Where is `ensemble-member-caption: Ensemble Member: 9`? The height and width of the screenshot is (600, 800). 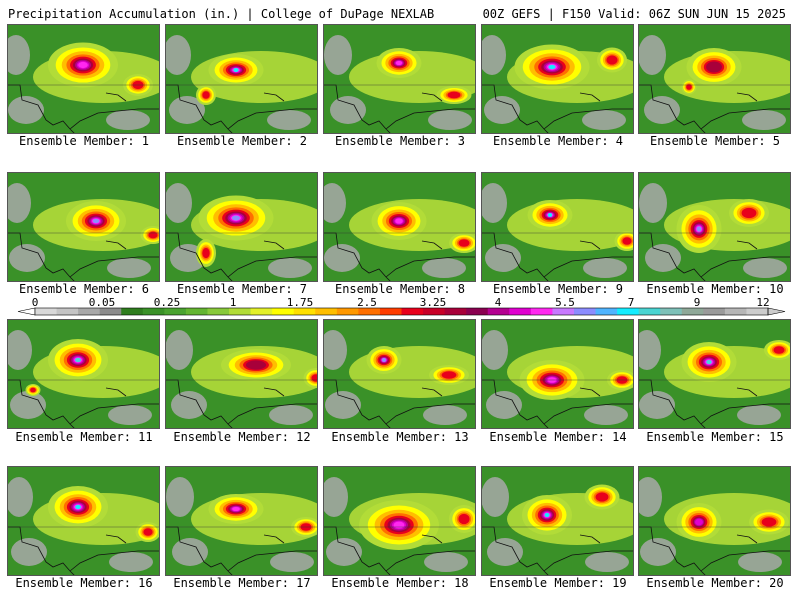
ensemble-member-caption: Ensemble Member: 9 is located at coordinates (558, 289).